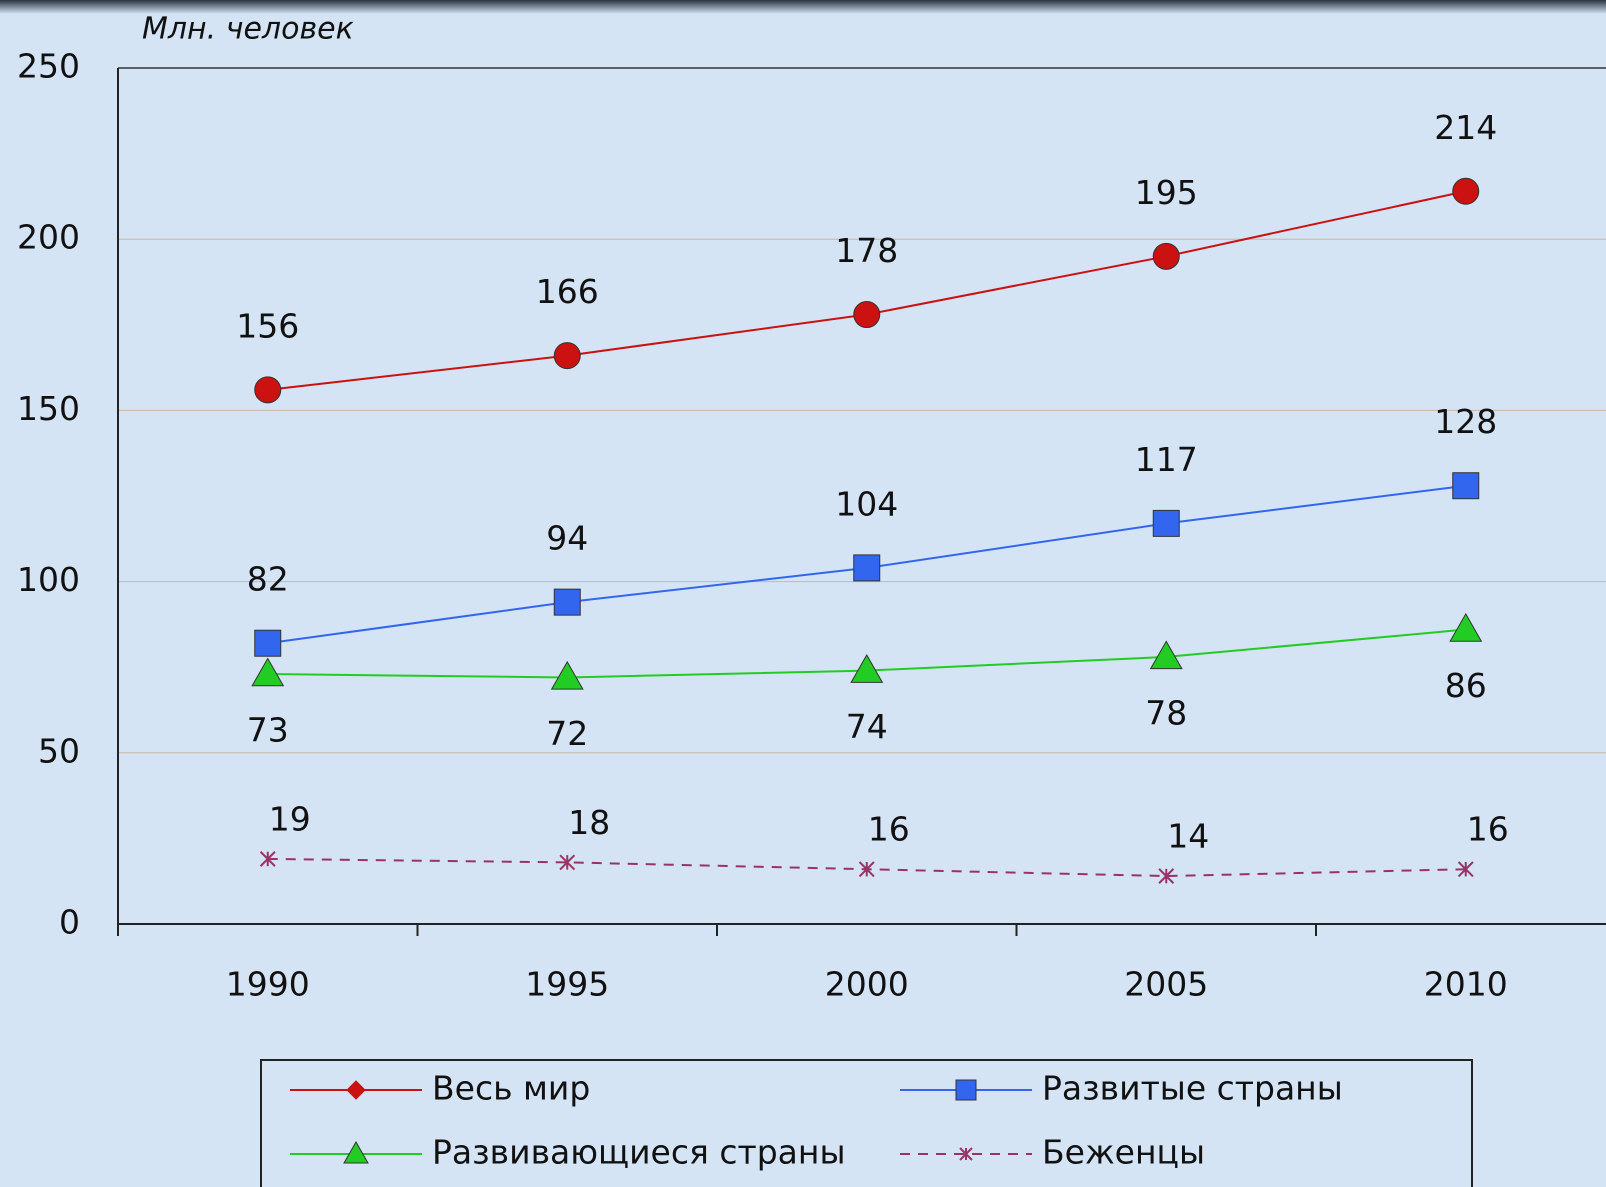 The height and width of the screenshot is (1187, 1606). What do you see at coordinates (69, 922) in the screenshot?
I see `y-tick-label: 0` at bounding box center [69, 922].